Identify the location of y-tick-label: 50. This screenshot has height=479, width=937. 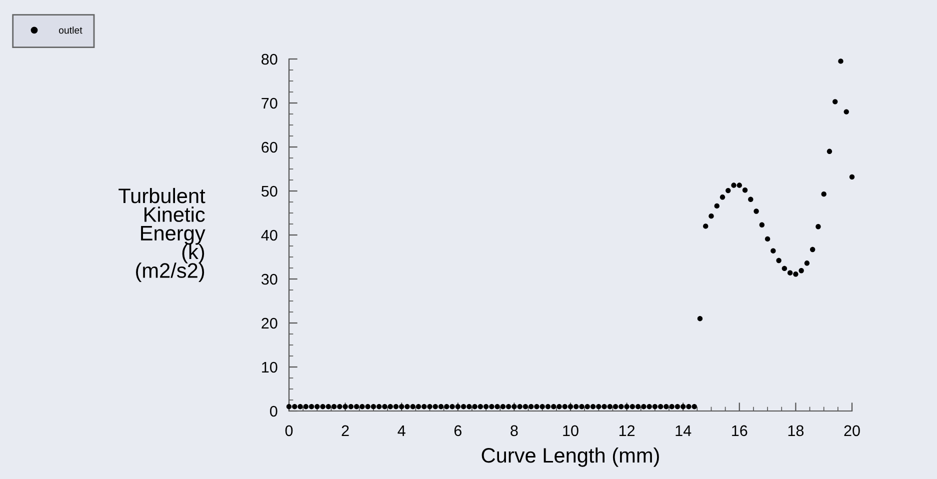
(270, 191).